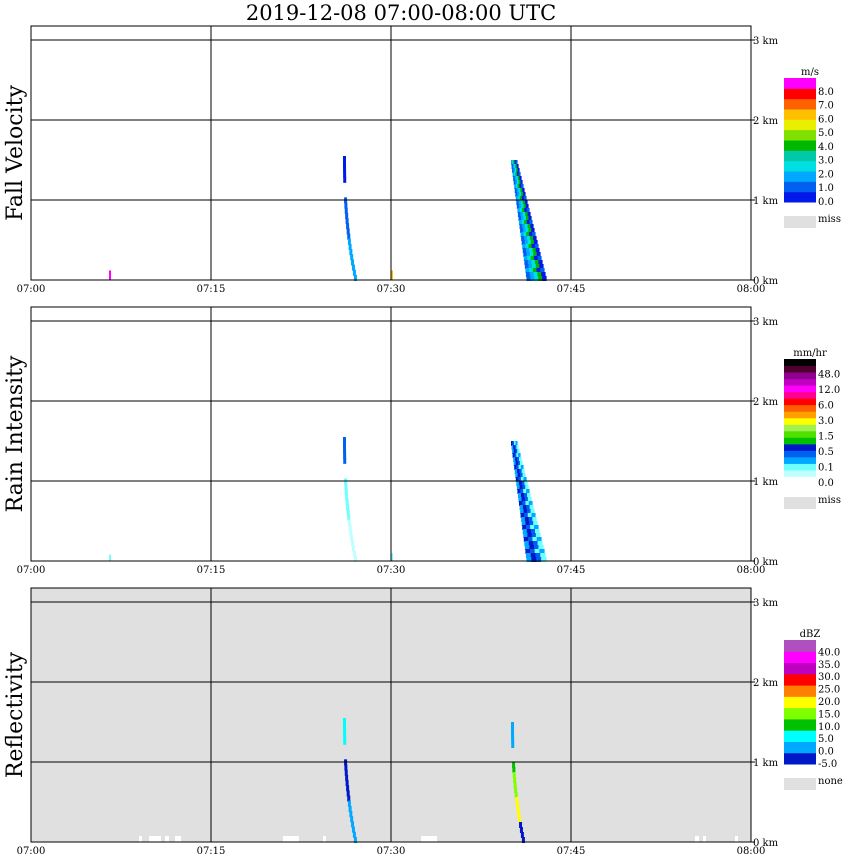 The width and height of the screenshot is (850, 868). What do you see at coordinates (766, 843) in the screenshot?
I see `y-tick-label: 0 km` at bounding box center [766, 843].